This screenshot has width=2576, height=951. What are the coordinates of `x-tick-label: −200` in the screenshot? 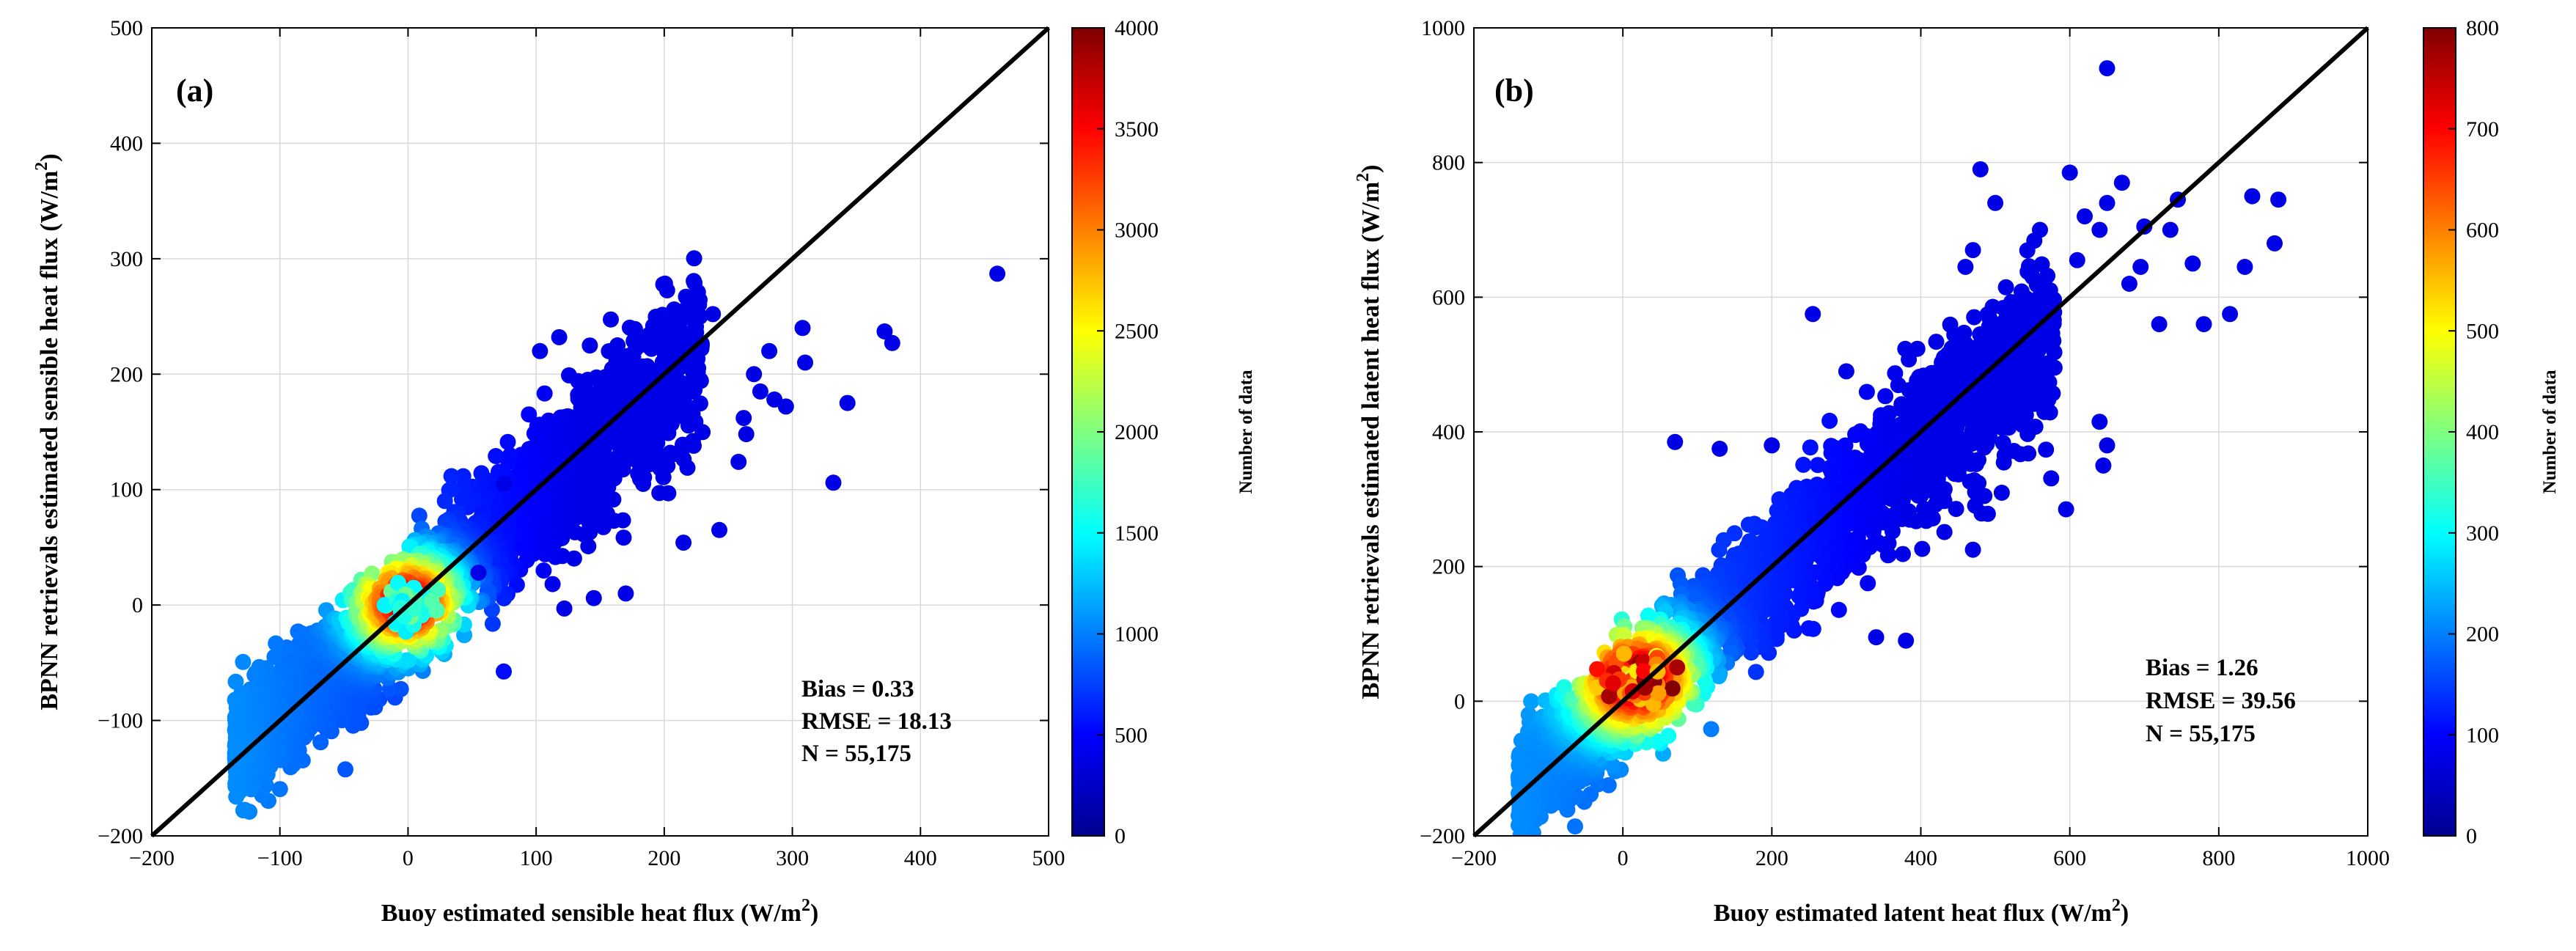 It's located at (152, 858).